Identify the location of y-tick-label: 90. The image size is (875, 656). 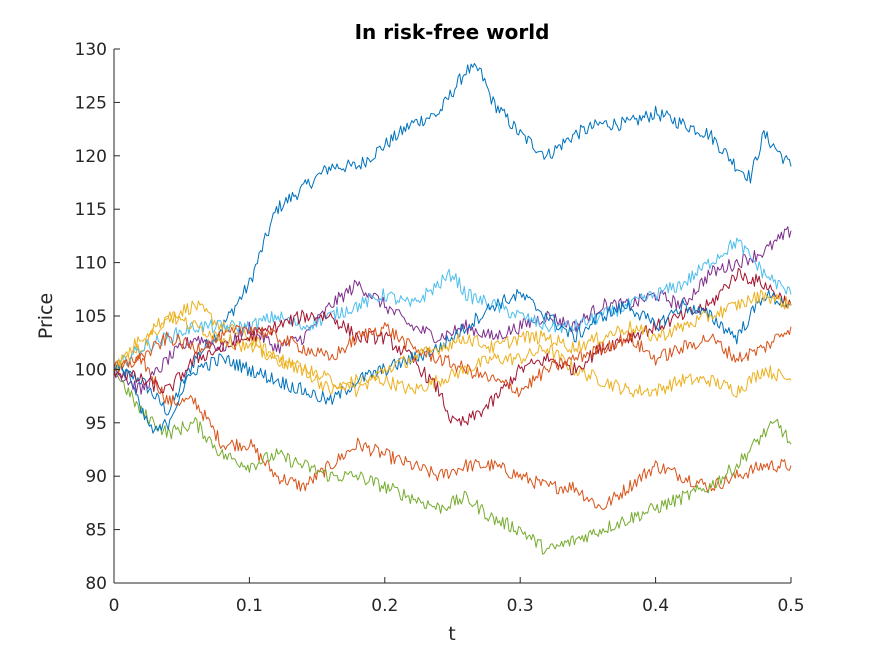
(96, 477).